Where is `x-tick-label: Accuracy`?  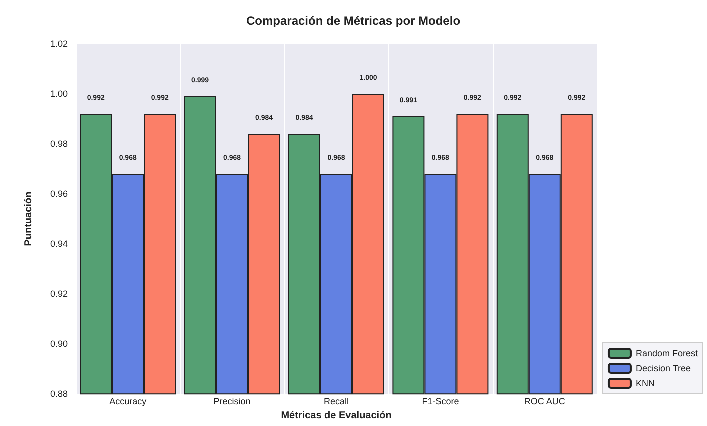
x-tick-label: Accuracy is located at coordinates (129, 401).